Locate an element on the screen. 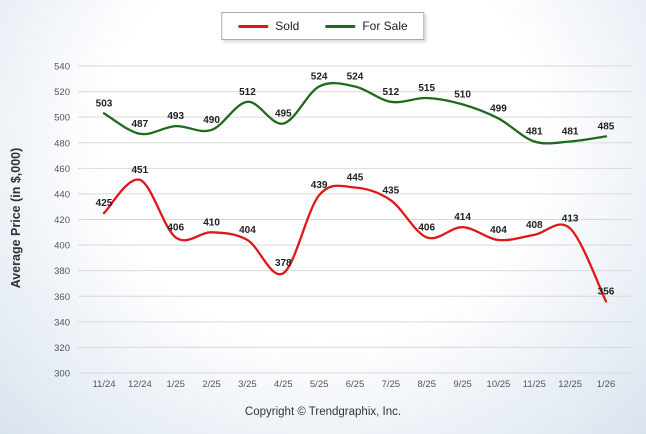  x-tick-label: 9/25 is located at coordinates (462, 384).